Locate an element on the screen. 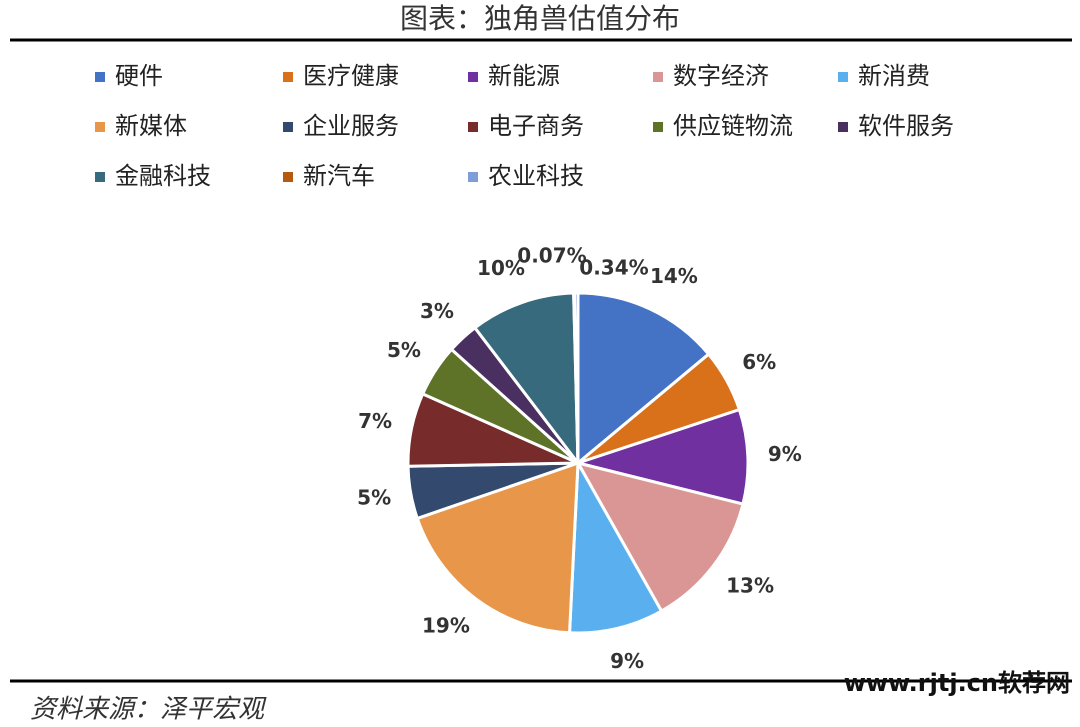 The height and width of the screenshot is (727, 1080). source-note: 资料来源：泽平宏观 is located at coordinates (148, 710).